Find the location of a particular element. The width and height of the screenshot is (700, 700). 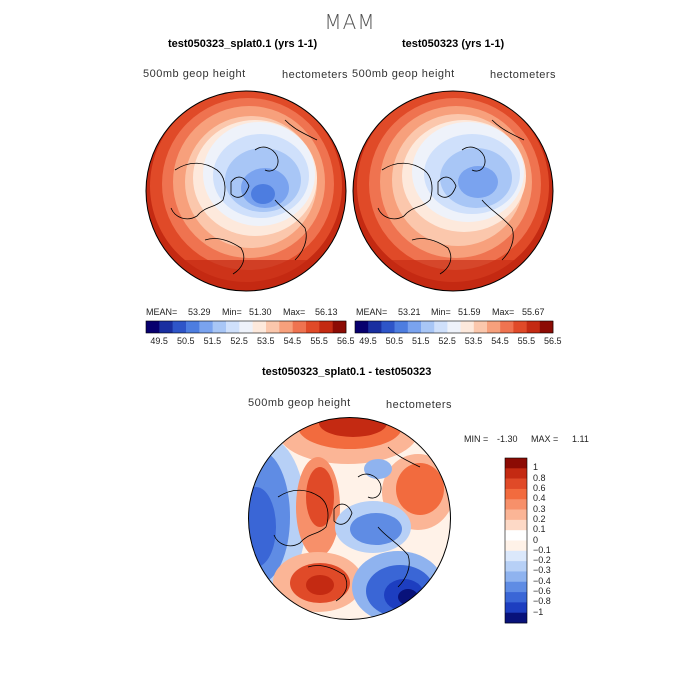

panel-1-mean-value: 53.29 is located at coordinates (199, 312).